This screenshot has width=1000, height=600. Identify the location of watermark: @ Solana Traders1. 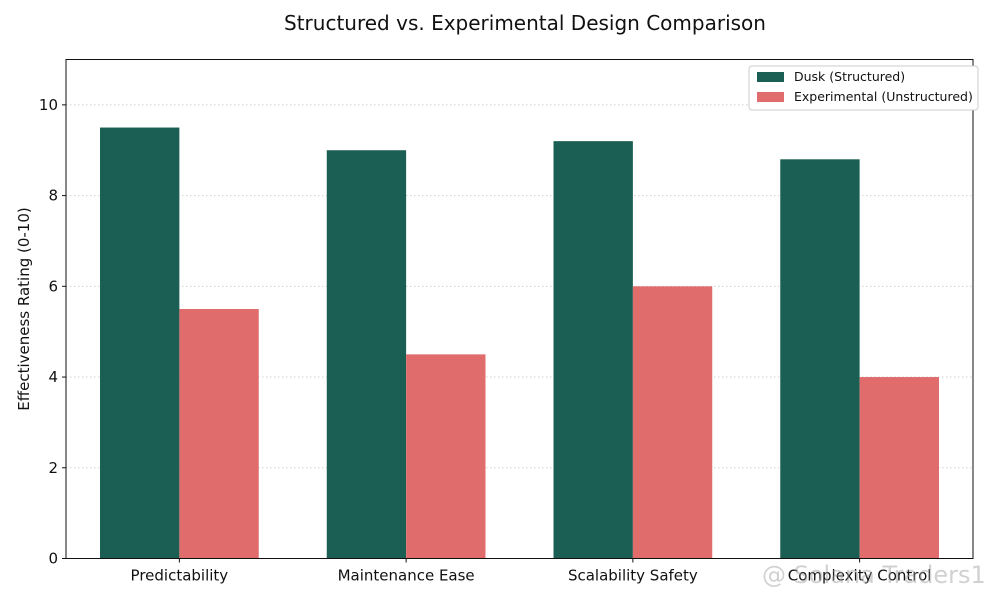
(874, 575).